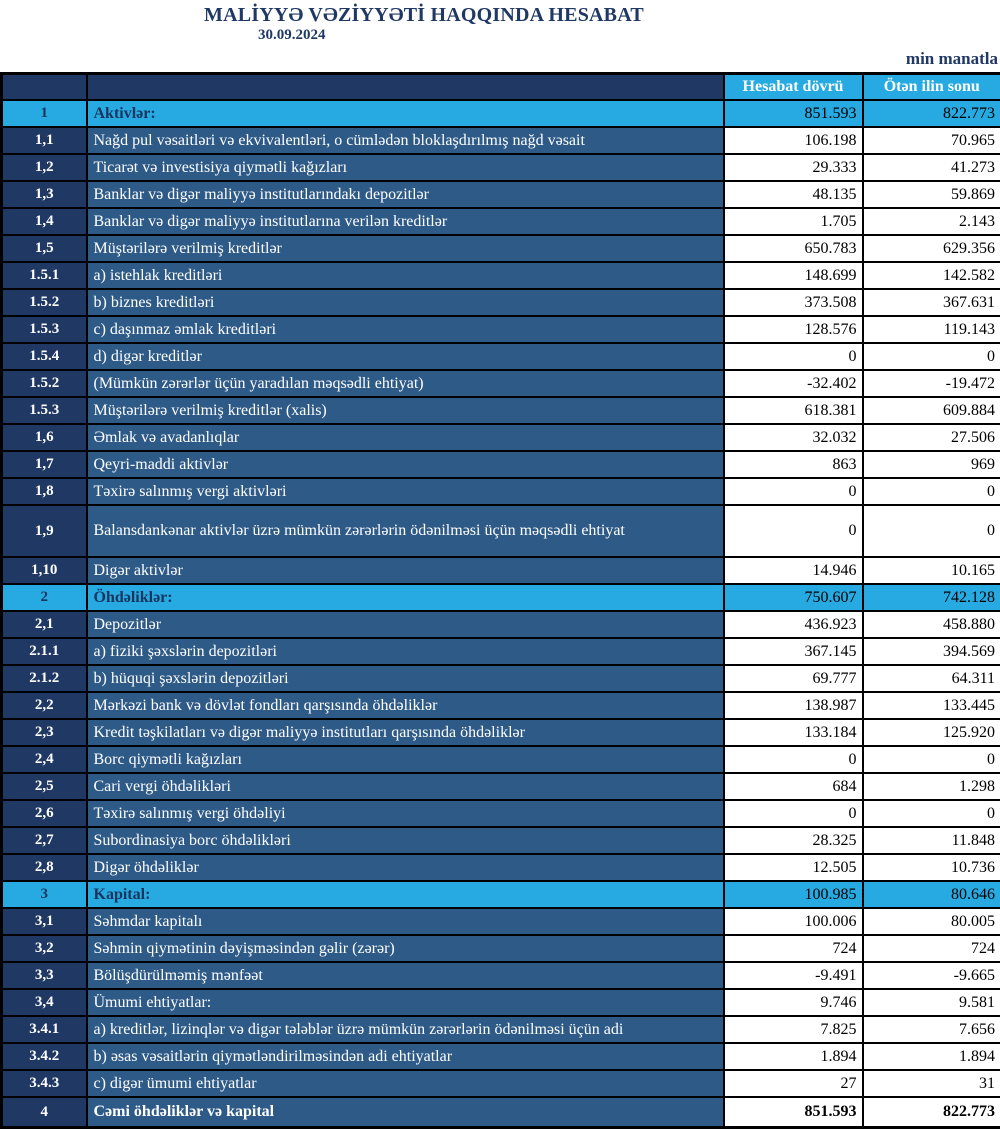 Image resolution: width=1000 pixels, height=1129 pixels. What do you see at coordinates (793, 624) in the screenshot?
I see `value-current-period: 436.923` at bounding box center [793, 624].